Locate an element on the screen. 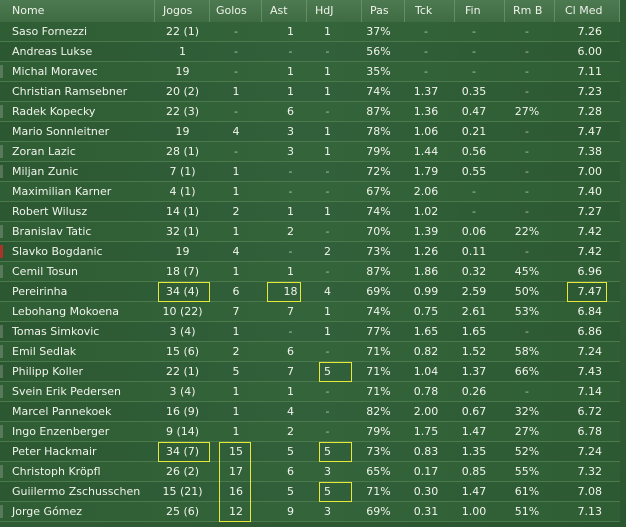 The height and width of the screenshot is (527, 626). cell-name: Peter Hackmair is located at coordinates (54, 451).